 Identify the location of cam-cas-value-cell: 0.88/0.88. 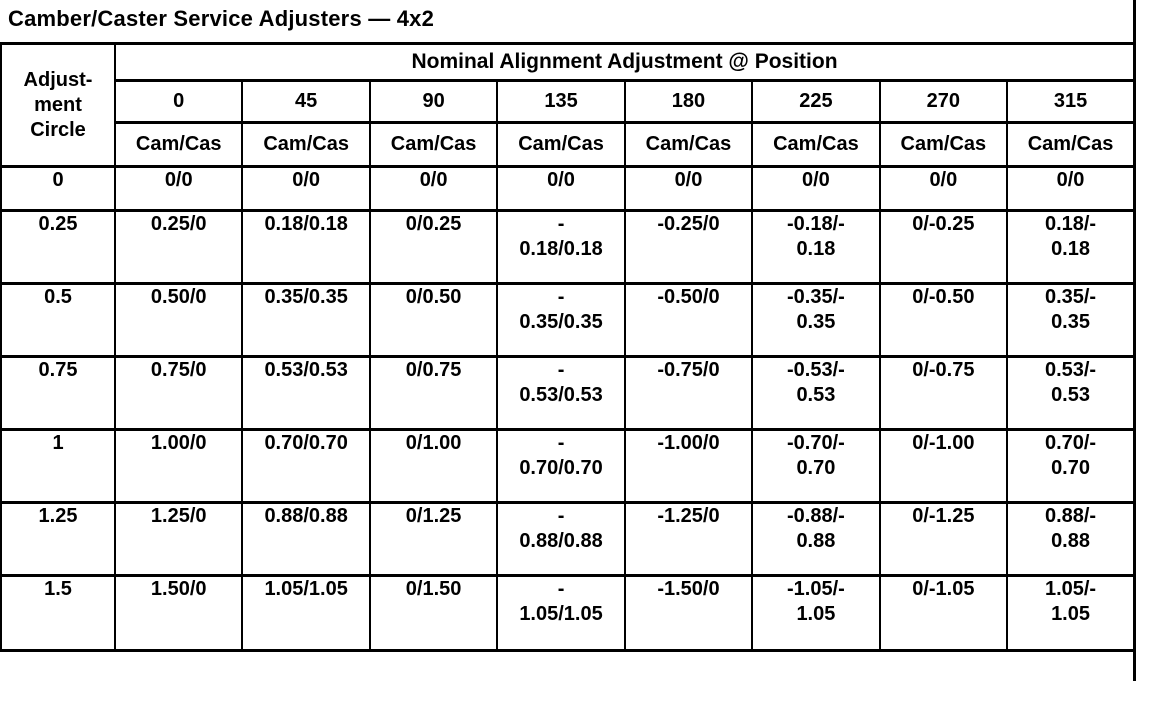
(306, 539).